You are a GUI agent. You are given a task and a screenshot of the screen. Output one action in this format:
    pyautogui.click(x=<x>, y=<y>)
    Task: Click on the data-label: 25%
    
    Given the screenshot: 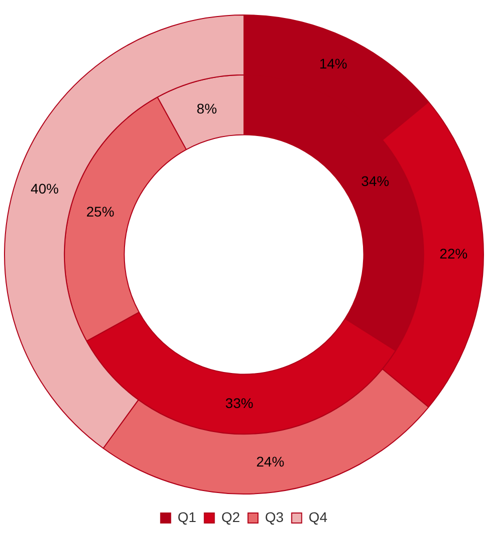 What is the action you would take?
    pyautogui.click(x=100, y=212)
    